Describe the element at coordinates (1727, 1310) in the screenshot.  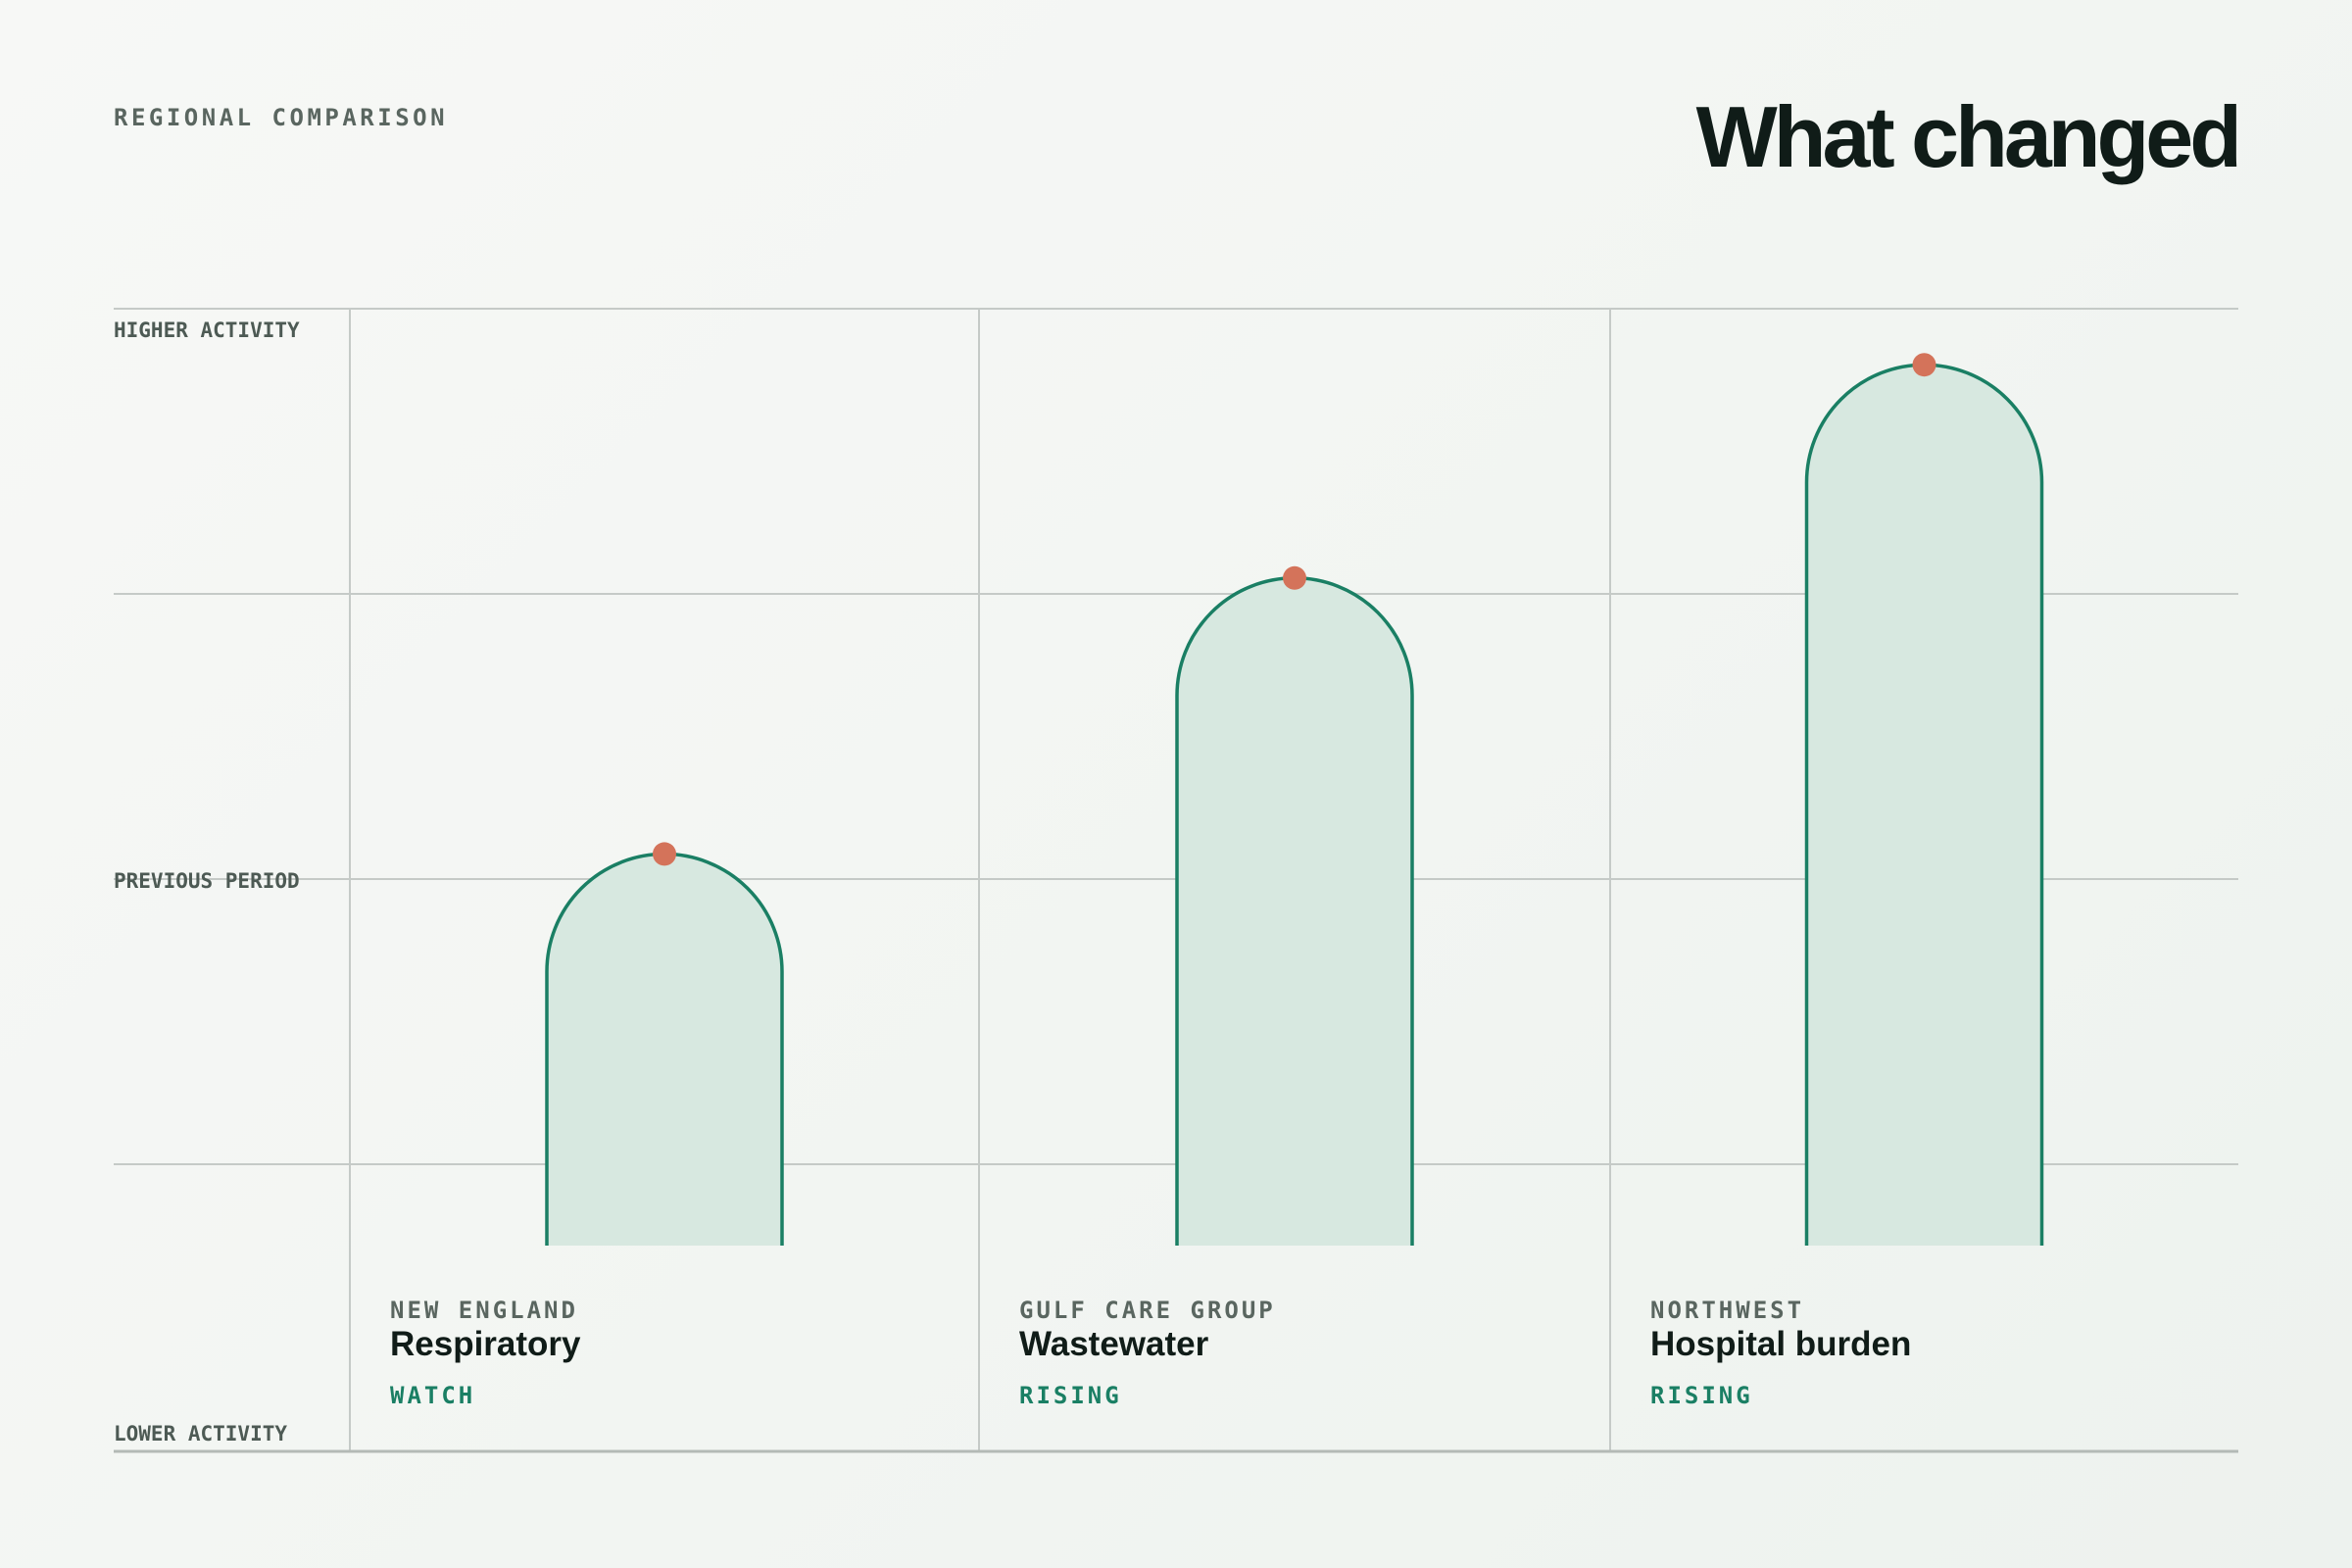
I see `category-region-label: NORTHWEST` at that location.